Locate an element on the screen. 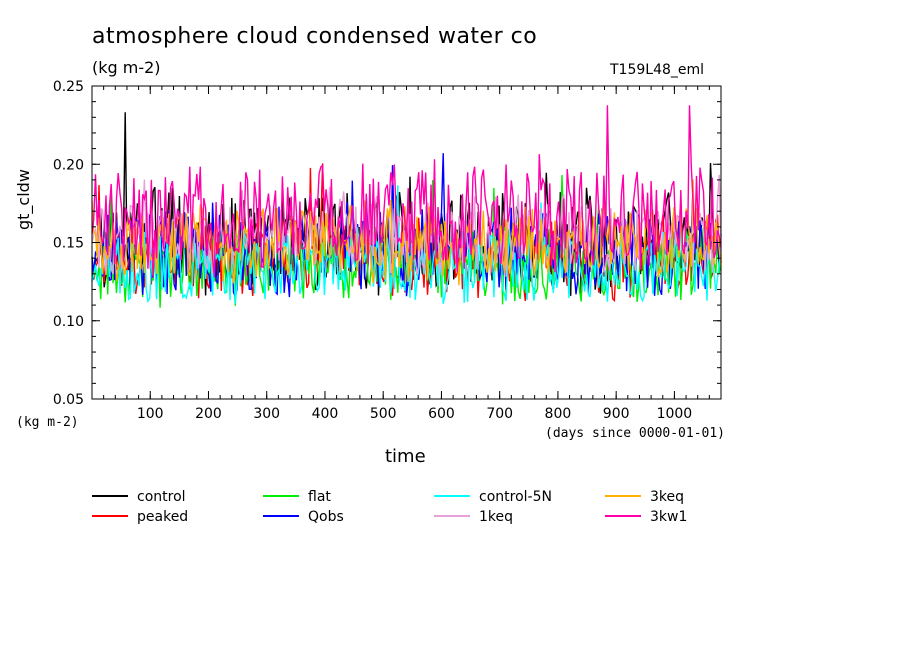  x-tick-label: 800 is located at coordinates (558, 414).